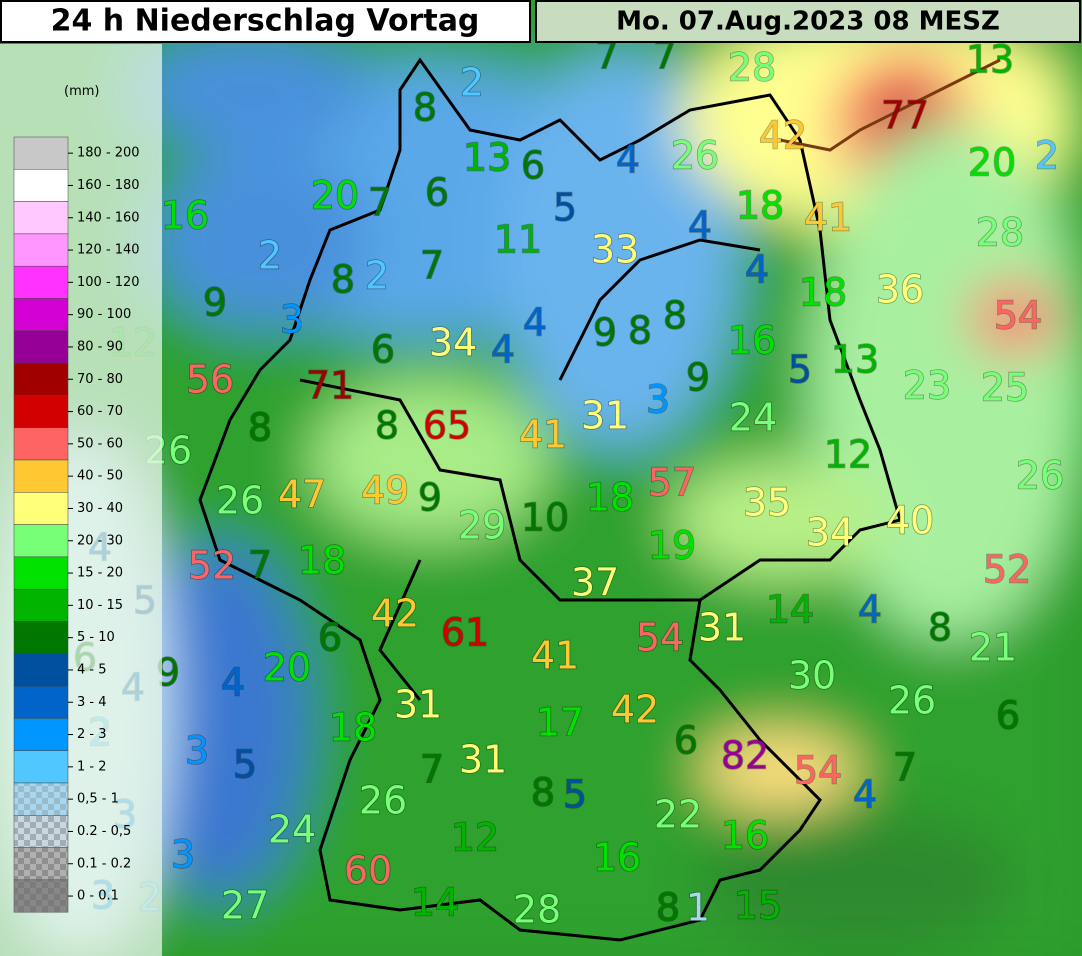  Describe the element at coordinates (100, 605) in the screenshot. I see `legend-label: 10 - 15` at that location.